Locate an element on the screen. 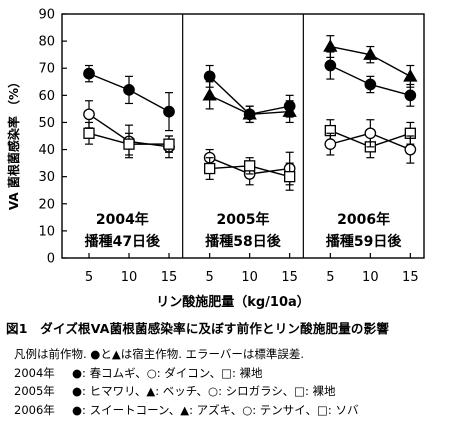 This screenshot has height=421, width=462. legend-year: 2006年 is located at coordinates (34, 409).